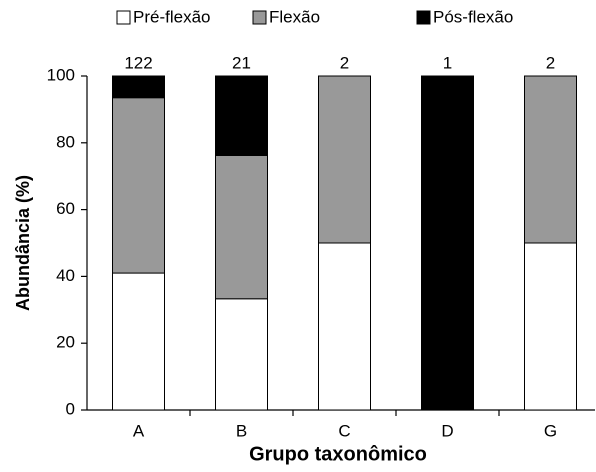 The height and width of the screenshot is (472, 596). Describe the element at coordinates (171, 16) in the screenshot. I see `legend-label: Pré-flexão` at that location.